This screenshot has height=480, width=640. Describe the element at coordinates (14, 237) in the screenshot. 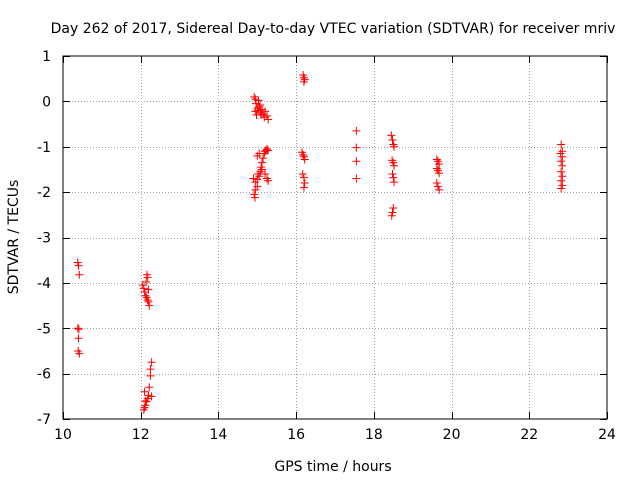

I see `y-axis-label: SDTVAR / TECUs` at that location.